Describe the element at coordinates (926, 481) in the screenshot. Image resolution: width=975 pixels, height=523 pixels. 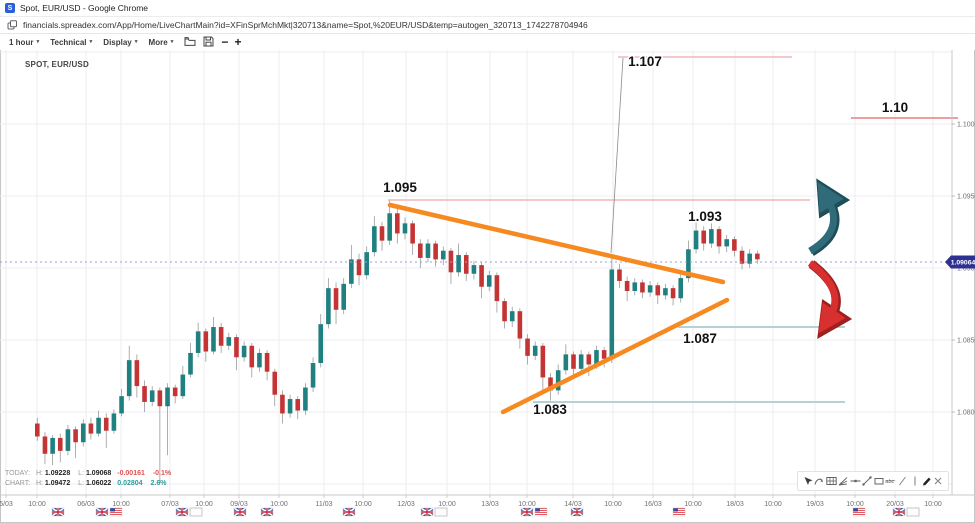
I see `pencil-tool-icon` at that location.